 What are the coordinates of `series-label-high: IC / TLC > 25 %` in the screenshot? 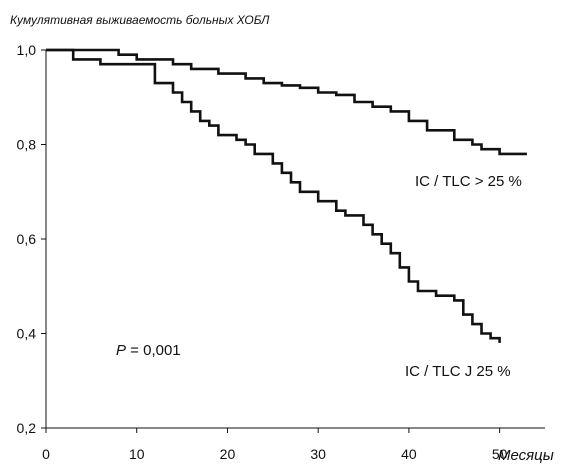 It's located at (468, 181).